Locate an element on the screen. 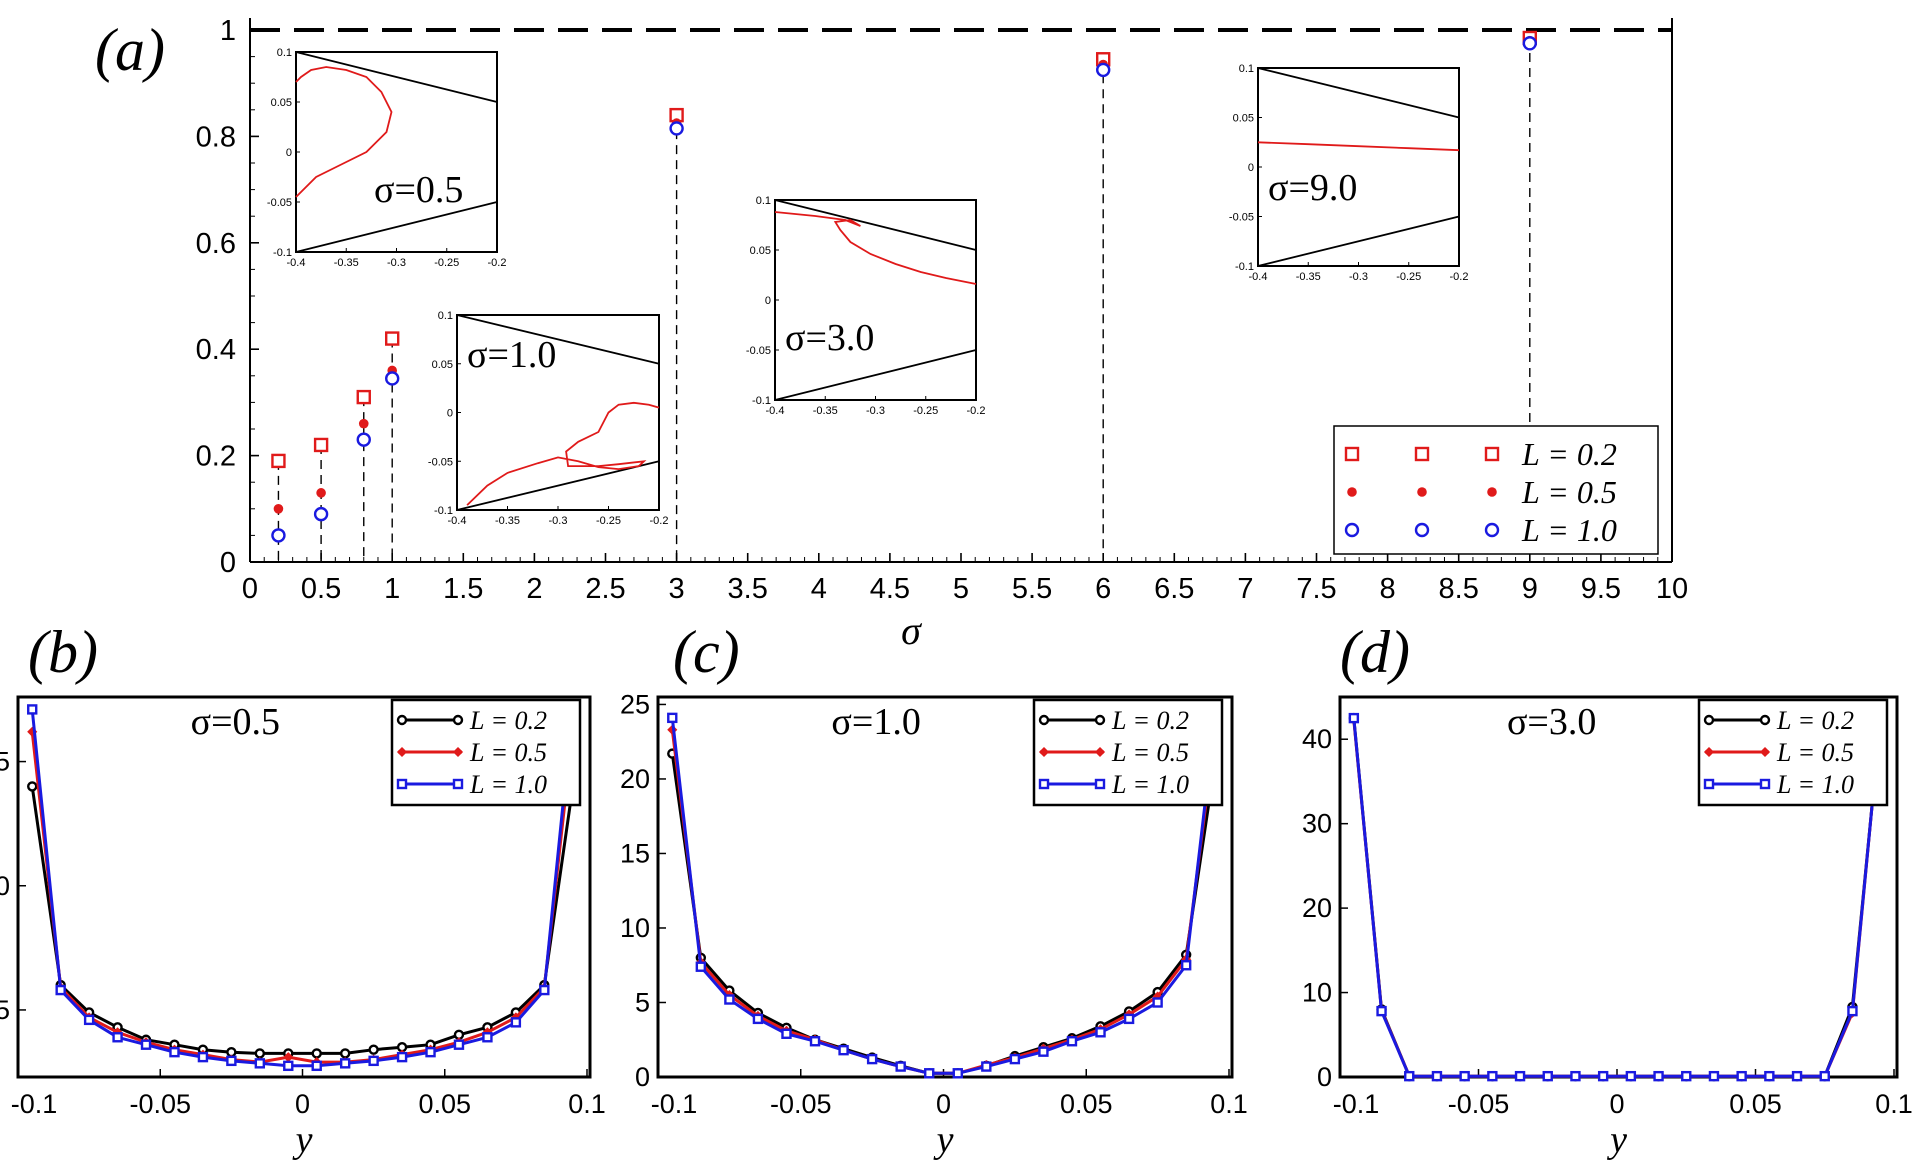 Image resolution: width=1914 pixels, height=1166 pixels. panel-title: σ=3.0 is located at coordinates (1551, 722).